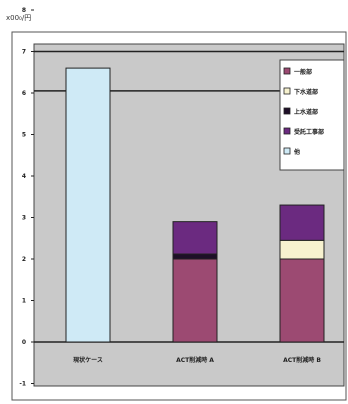  I want to click on x-tick-label: ACT削減時 B, so click(302, 360).